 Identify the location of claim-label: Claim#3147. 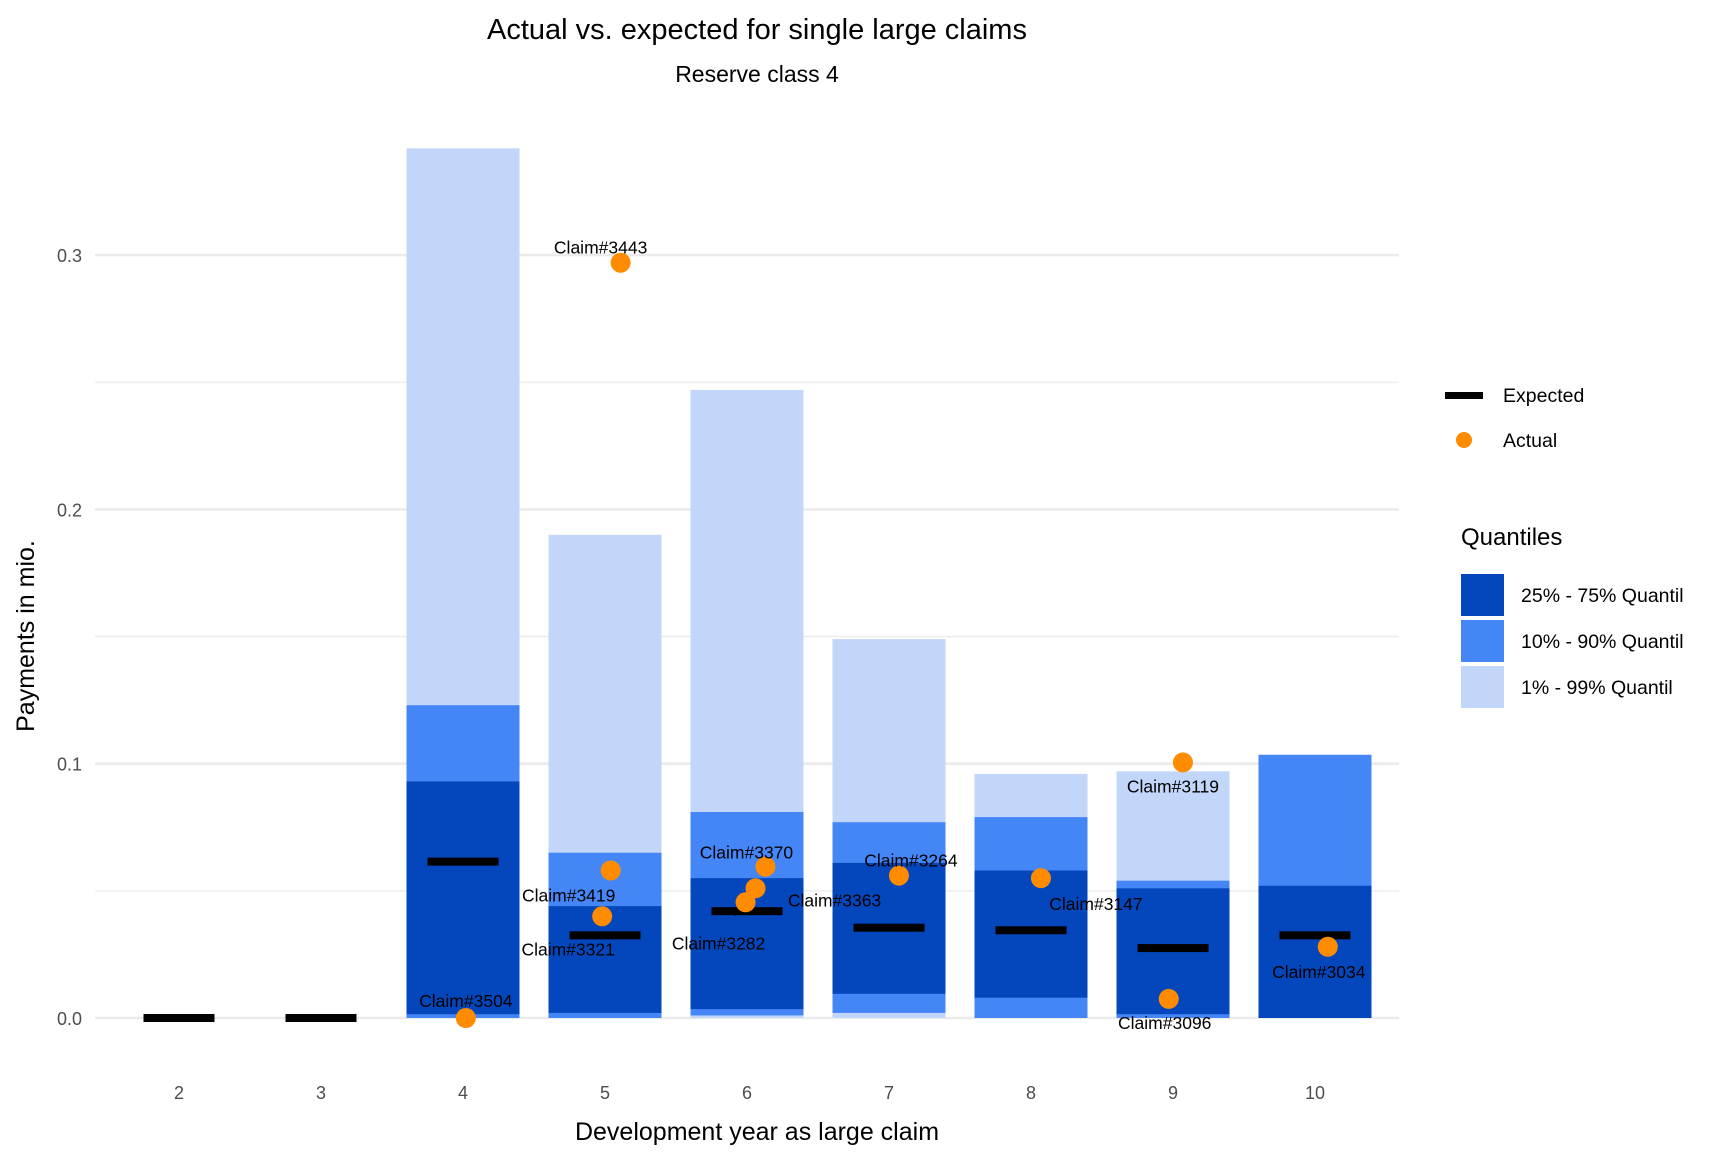
(1095, 904).